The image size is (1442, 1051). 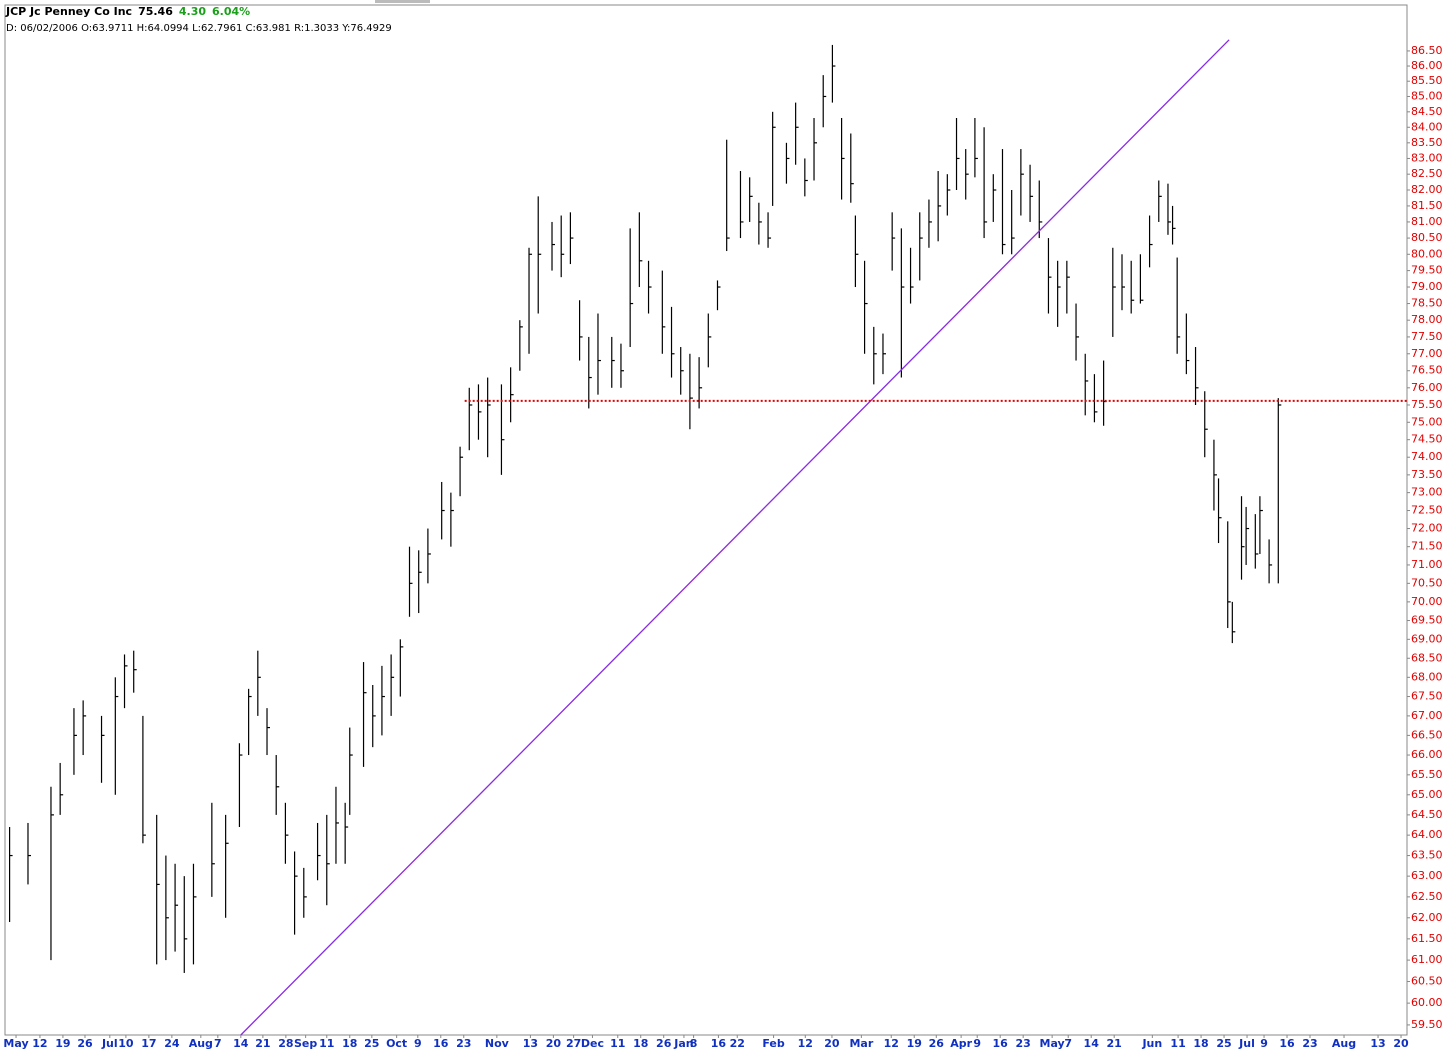 I want to click on y-tick-label: 76.50, so click(x=1426, y=370).